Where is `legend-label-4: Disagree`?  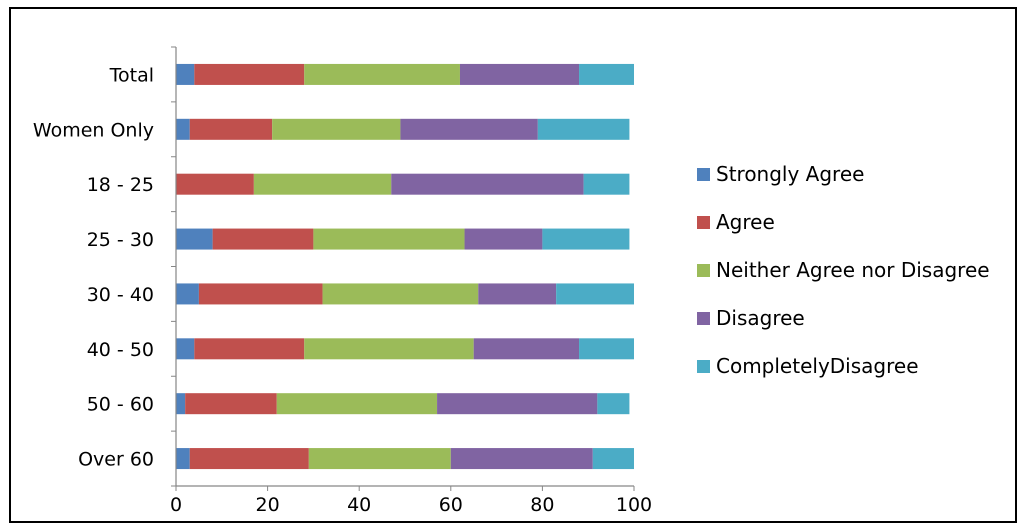
legend-label-4: Disagree is located at coordinates (760, 318).